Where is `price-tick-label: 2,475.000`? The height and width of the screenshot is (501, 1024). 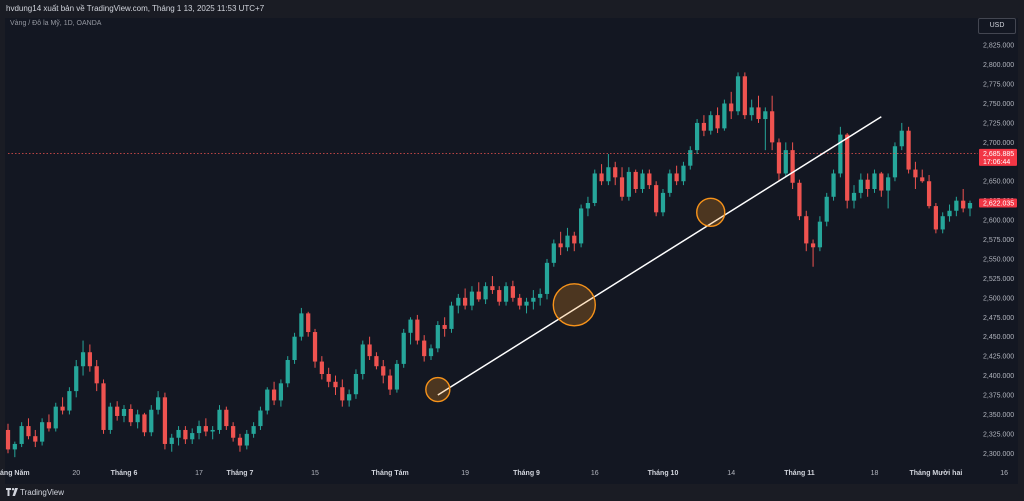 price-tick-label: 2,475.000 is located at coordinates (998, 318).